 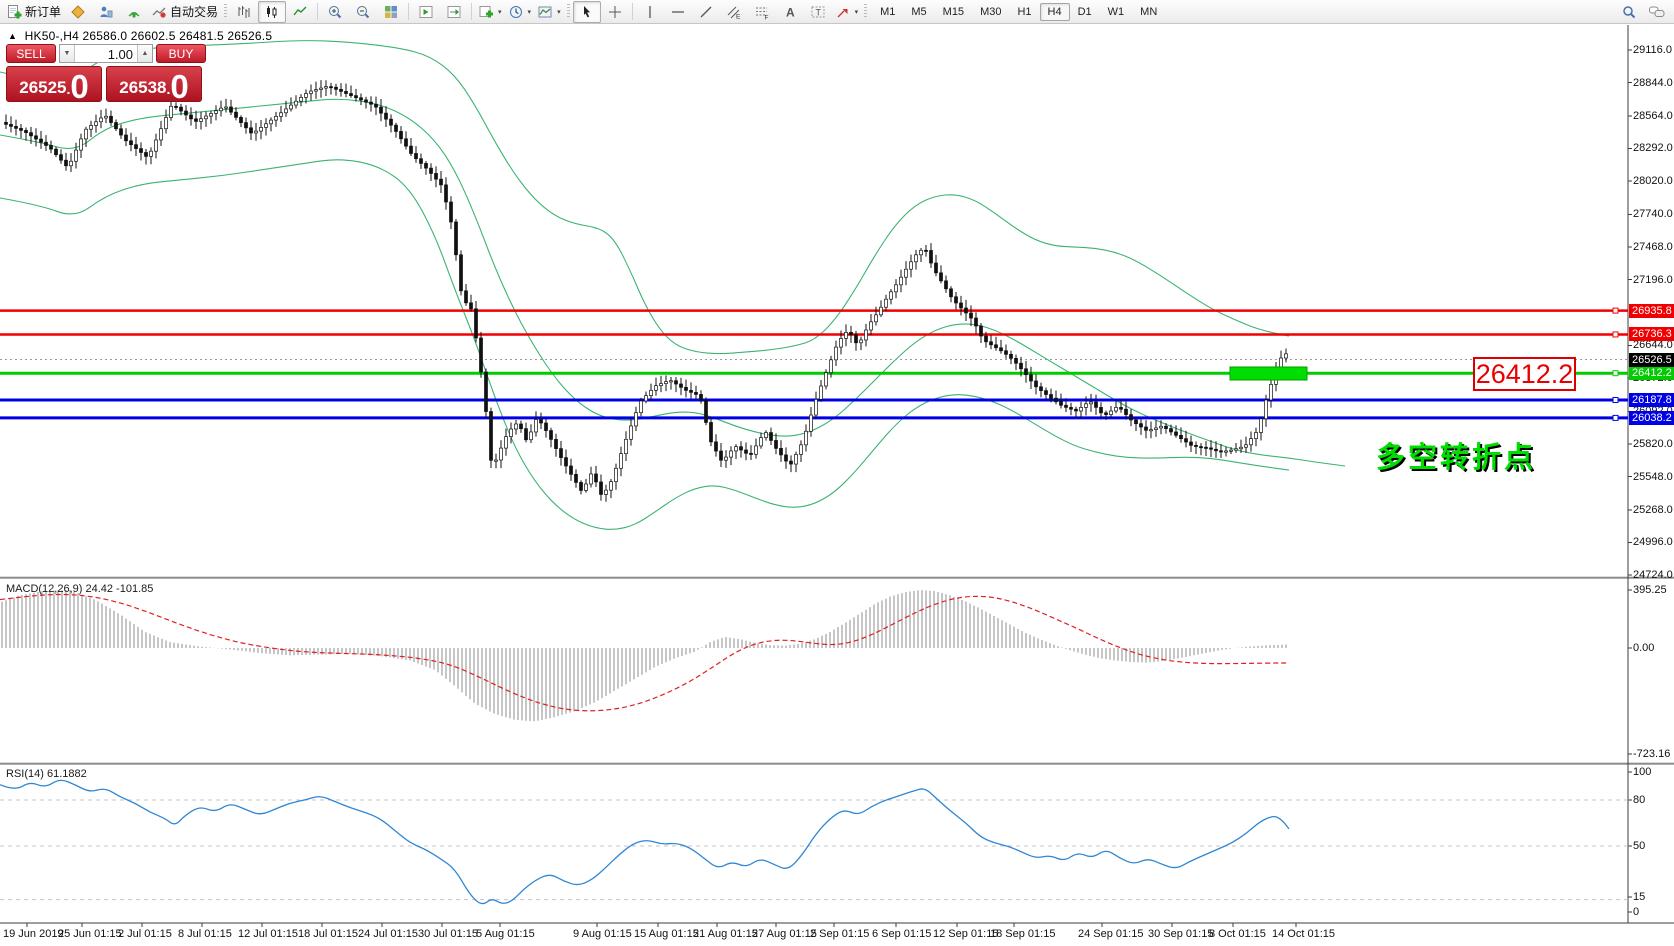 I want to click on timeframe-button-h4: H4, so click(x=1054, y=11).